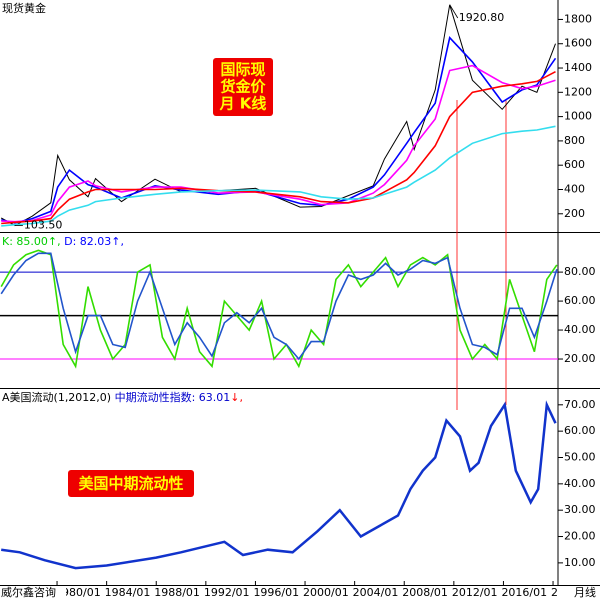  I want to click on header-part: A美国流动(1,2012,0), so click(56, 397).